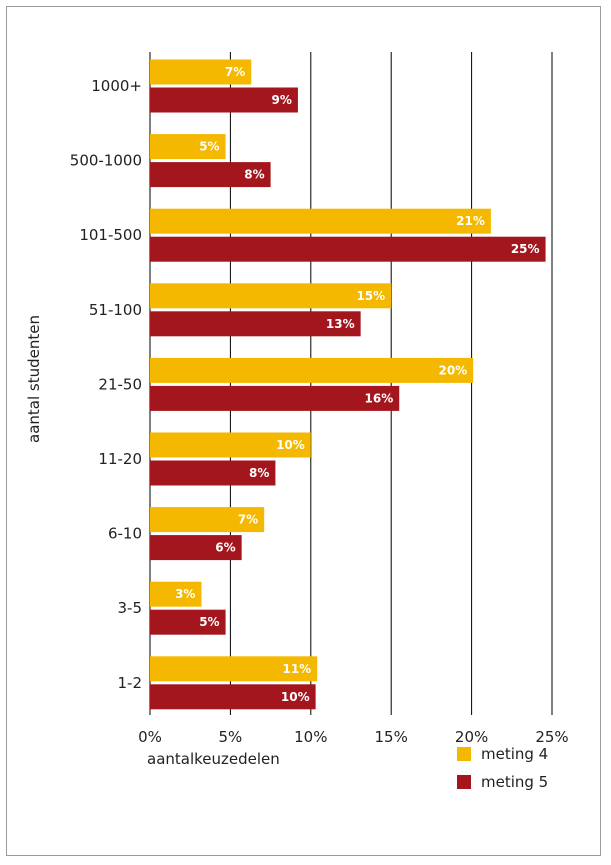 The height and width of the screenshot is (865, 611). I want to click on x-tick-label: 5%, so click(231, 737).